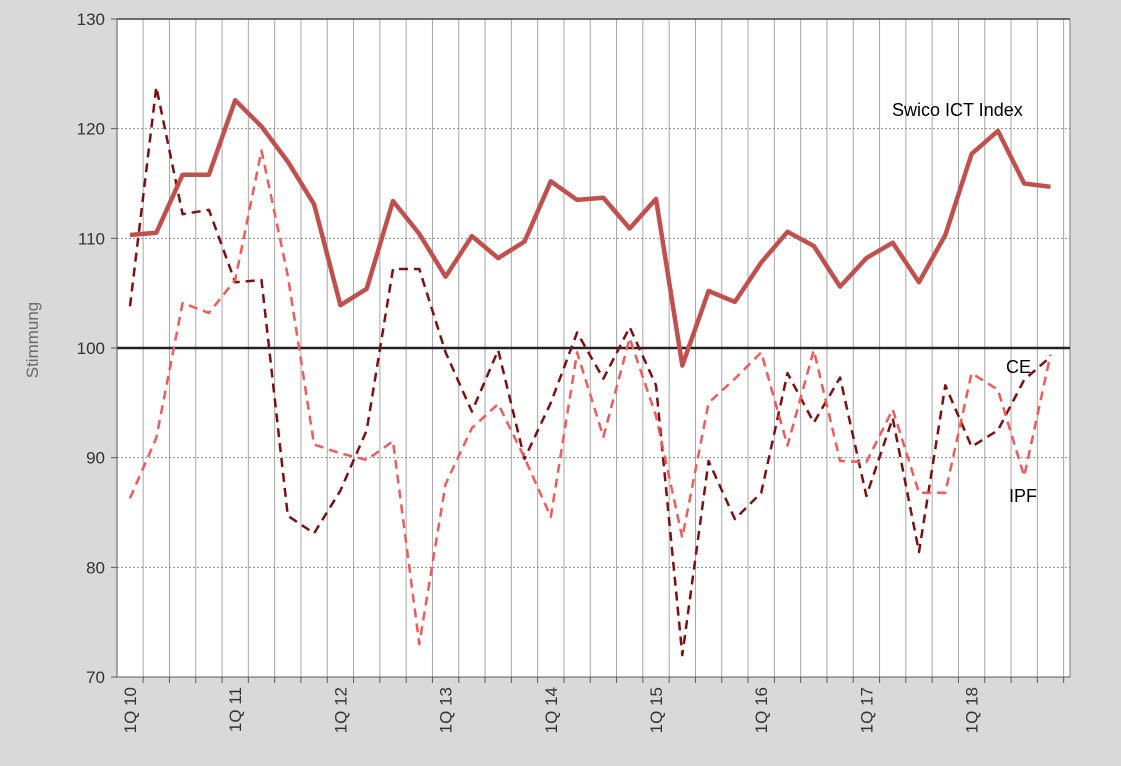  Describe the element at coordinates (551, 710) in the screenshot. I see `x-tick-label: 1Q 14` at that location.